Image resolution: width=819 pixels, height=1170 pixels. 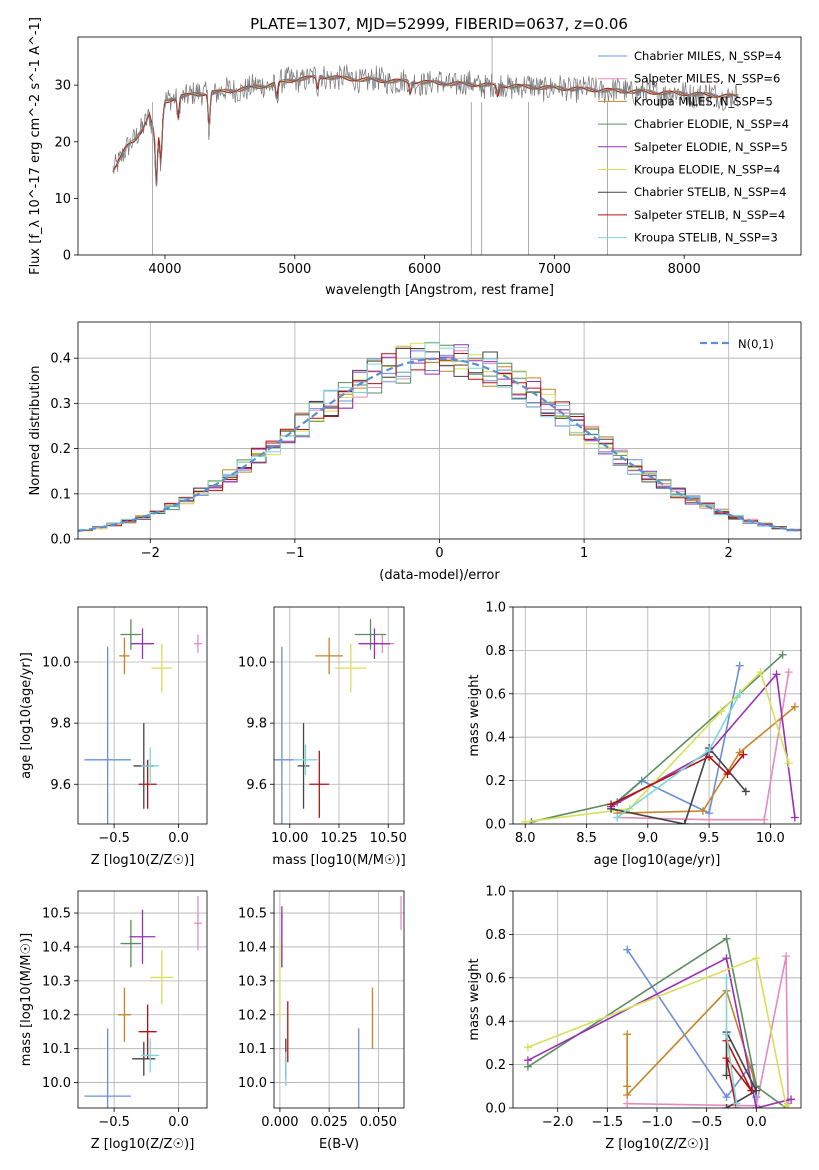 What do you see at coordinates (737, 344) in the screenshot?
I see `residual-legend: N(0,1)` at bounding box center [737, 344].